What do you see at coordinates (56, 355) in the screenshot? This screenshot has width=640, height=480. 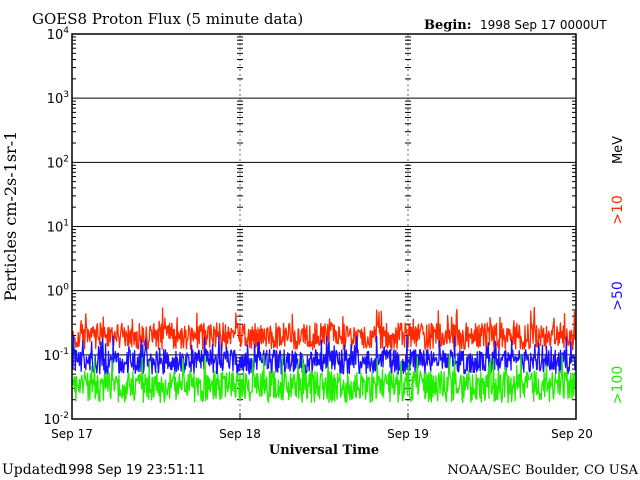 I see `y-tick-label-1: 10⁻¹` at bounding box center [56, 355].